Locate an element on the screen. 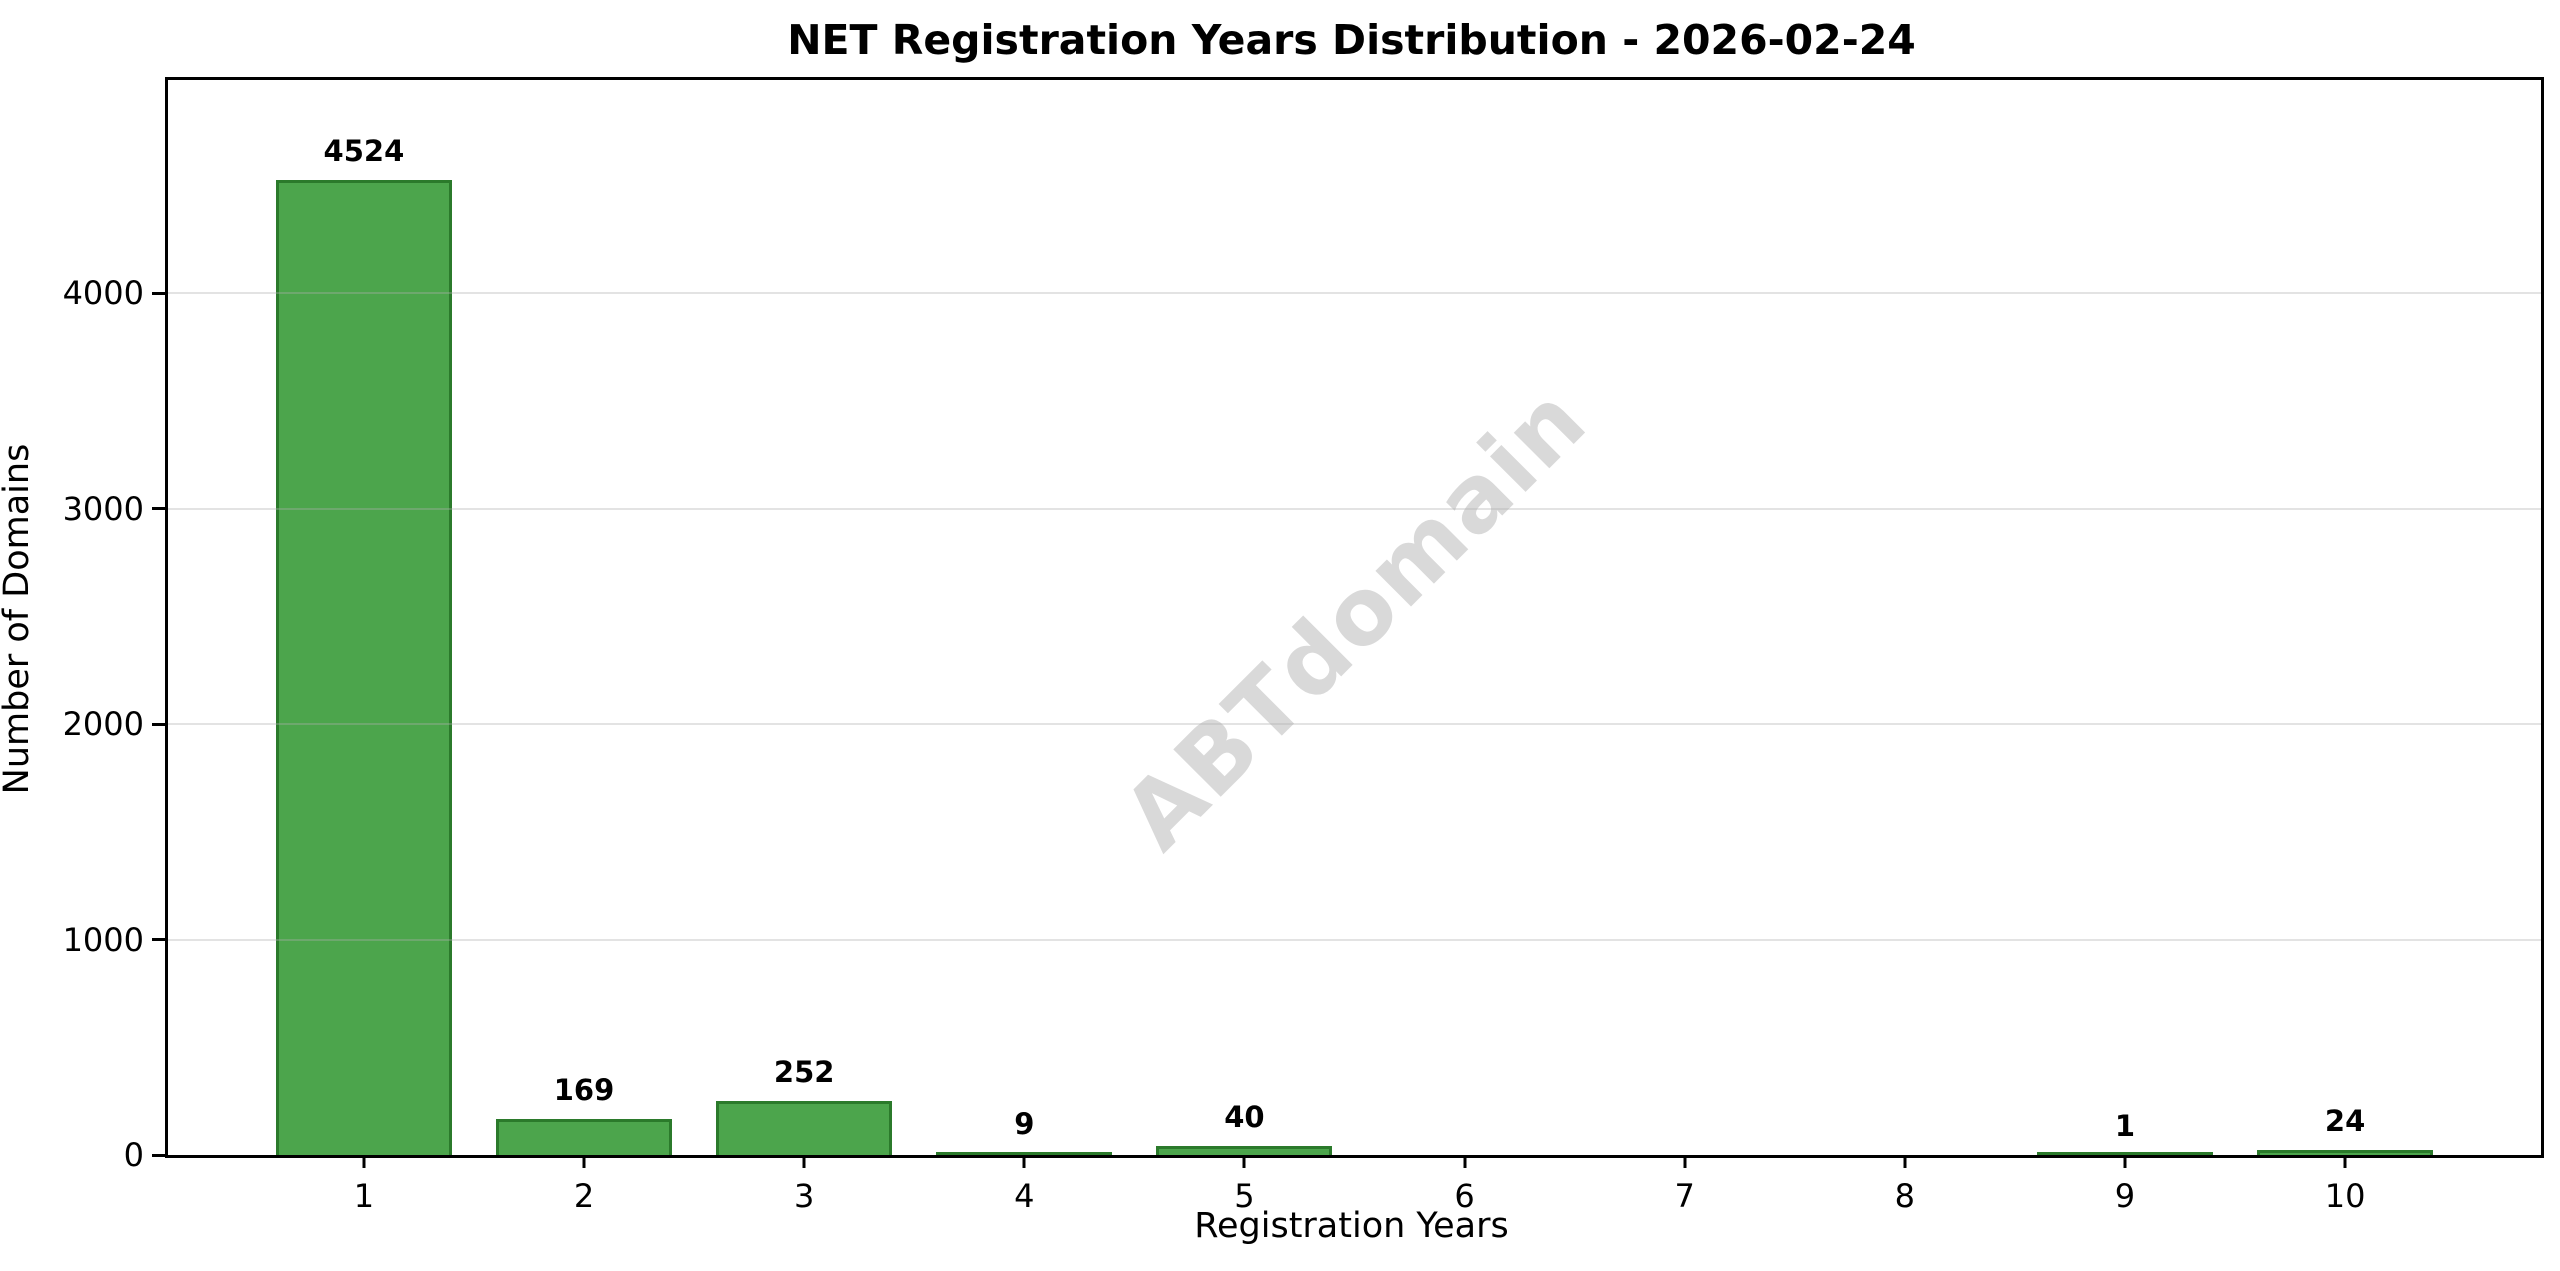  x-tick-label: 3 is located at coordinates (804, 1196).